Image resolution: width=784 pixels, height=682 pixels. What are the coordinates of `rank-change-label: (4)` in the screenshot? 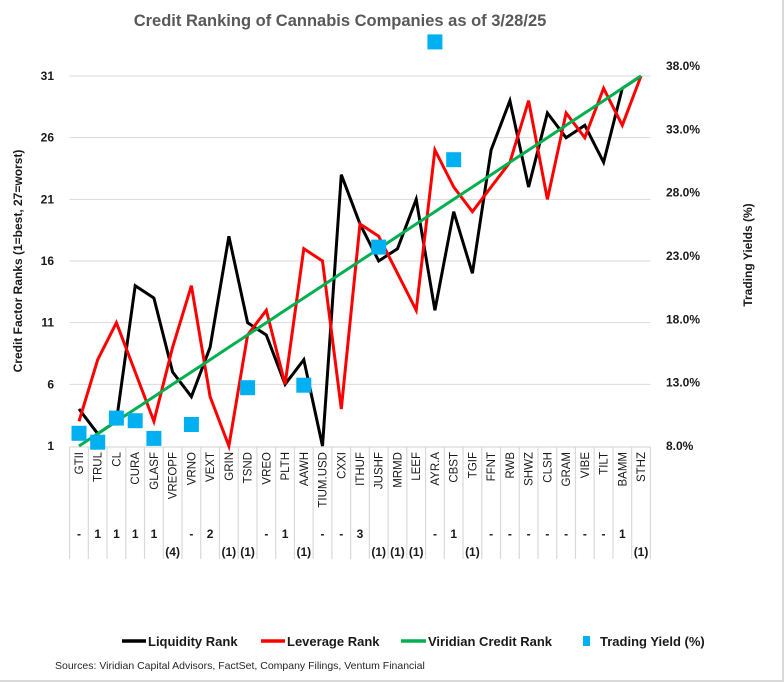 It's located at (172, 552).